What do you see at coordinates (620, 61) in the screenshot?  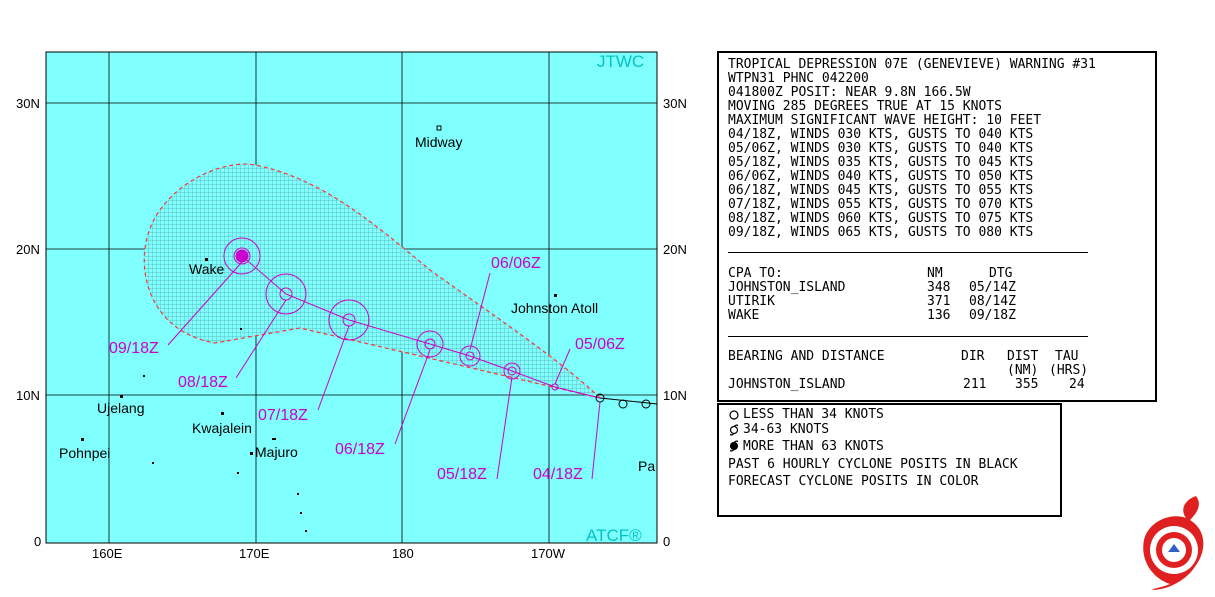 I see `jtwc-label: JTWC` at bounding box center [620, 61].